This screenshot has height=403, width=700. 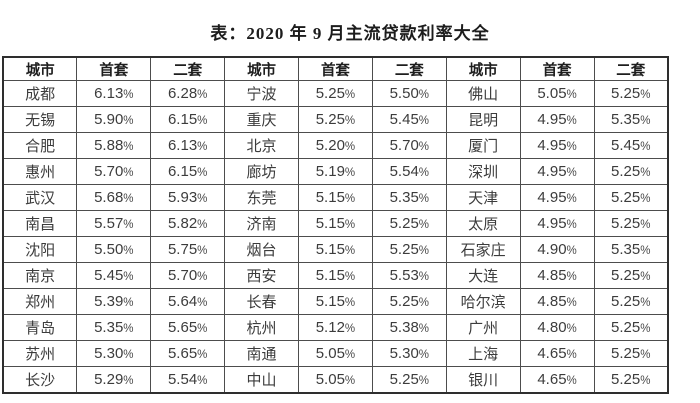 I want to click on rate-value: 5.88, so click(x=109, y=145).